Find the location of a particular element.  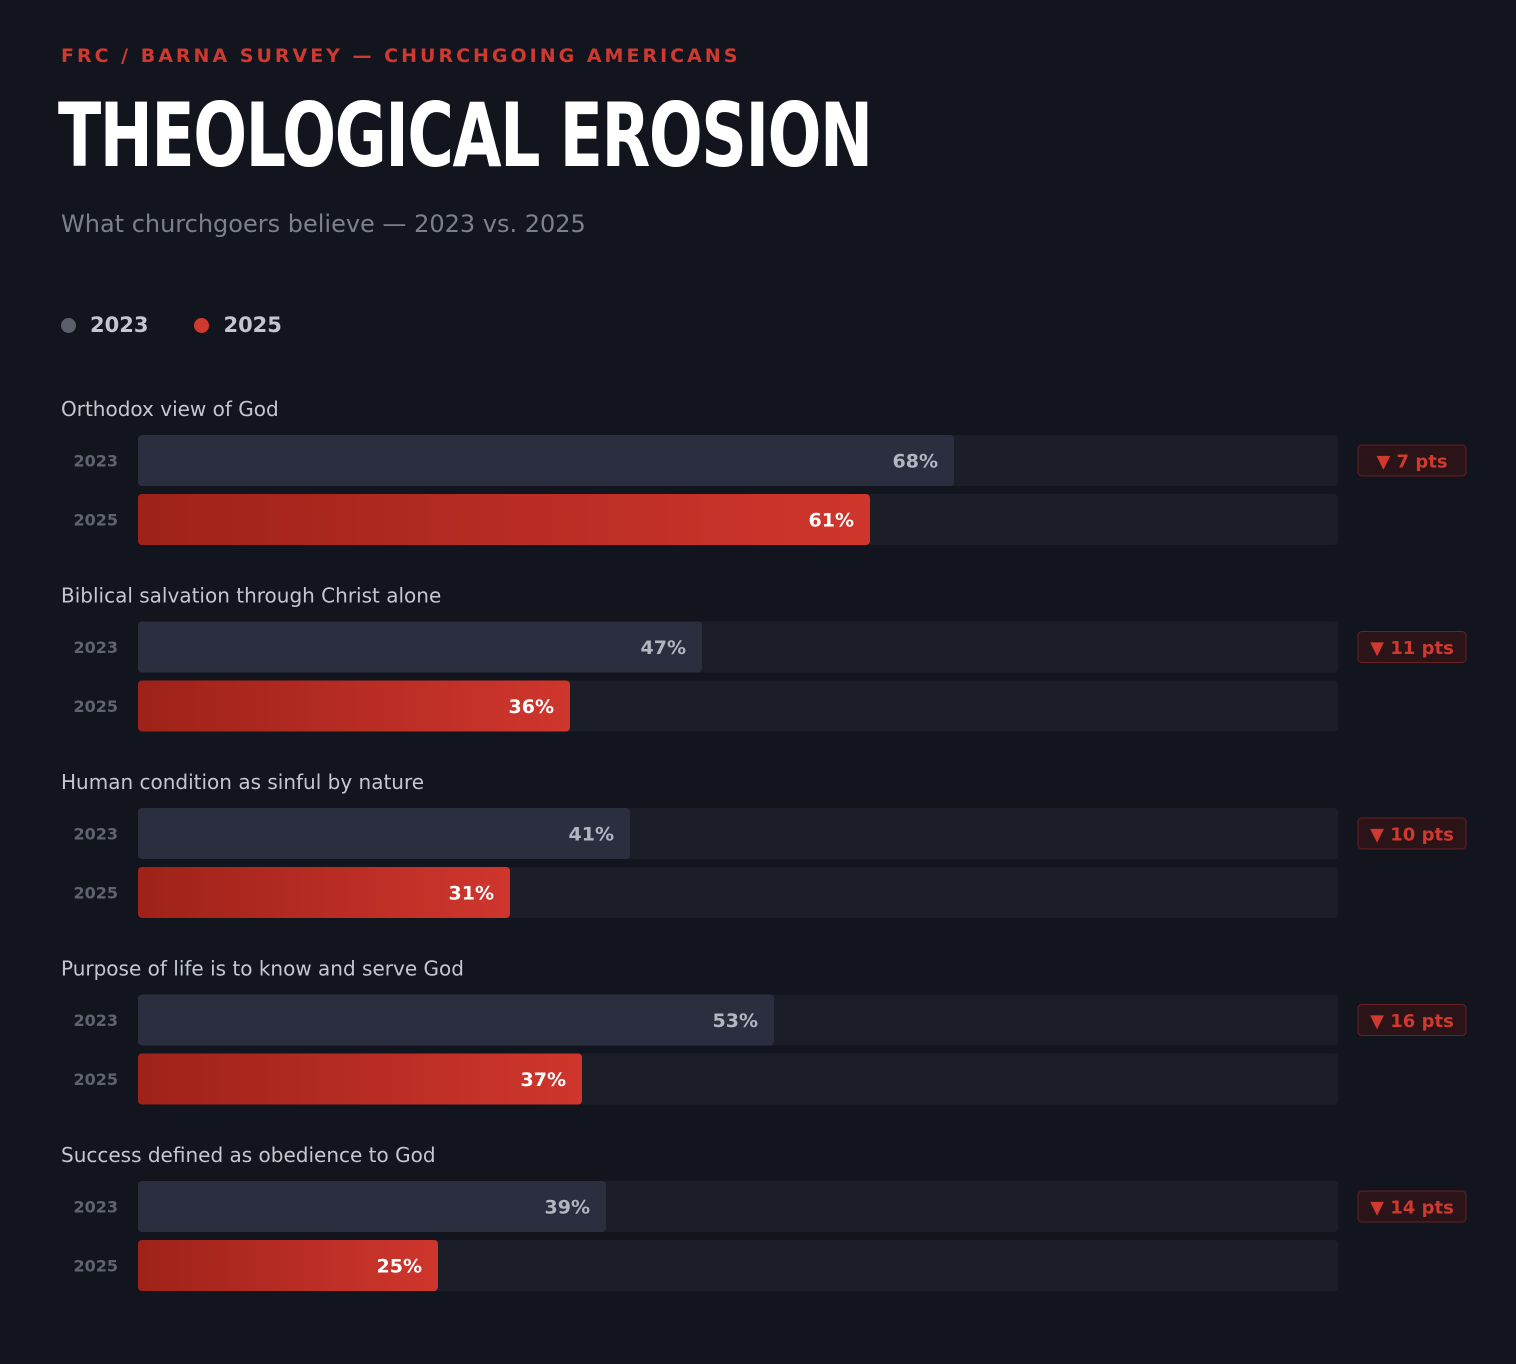

change-label-4: ▼ 16 pts is located at coordinates (1412, 1021).